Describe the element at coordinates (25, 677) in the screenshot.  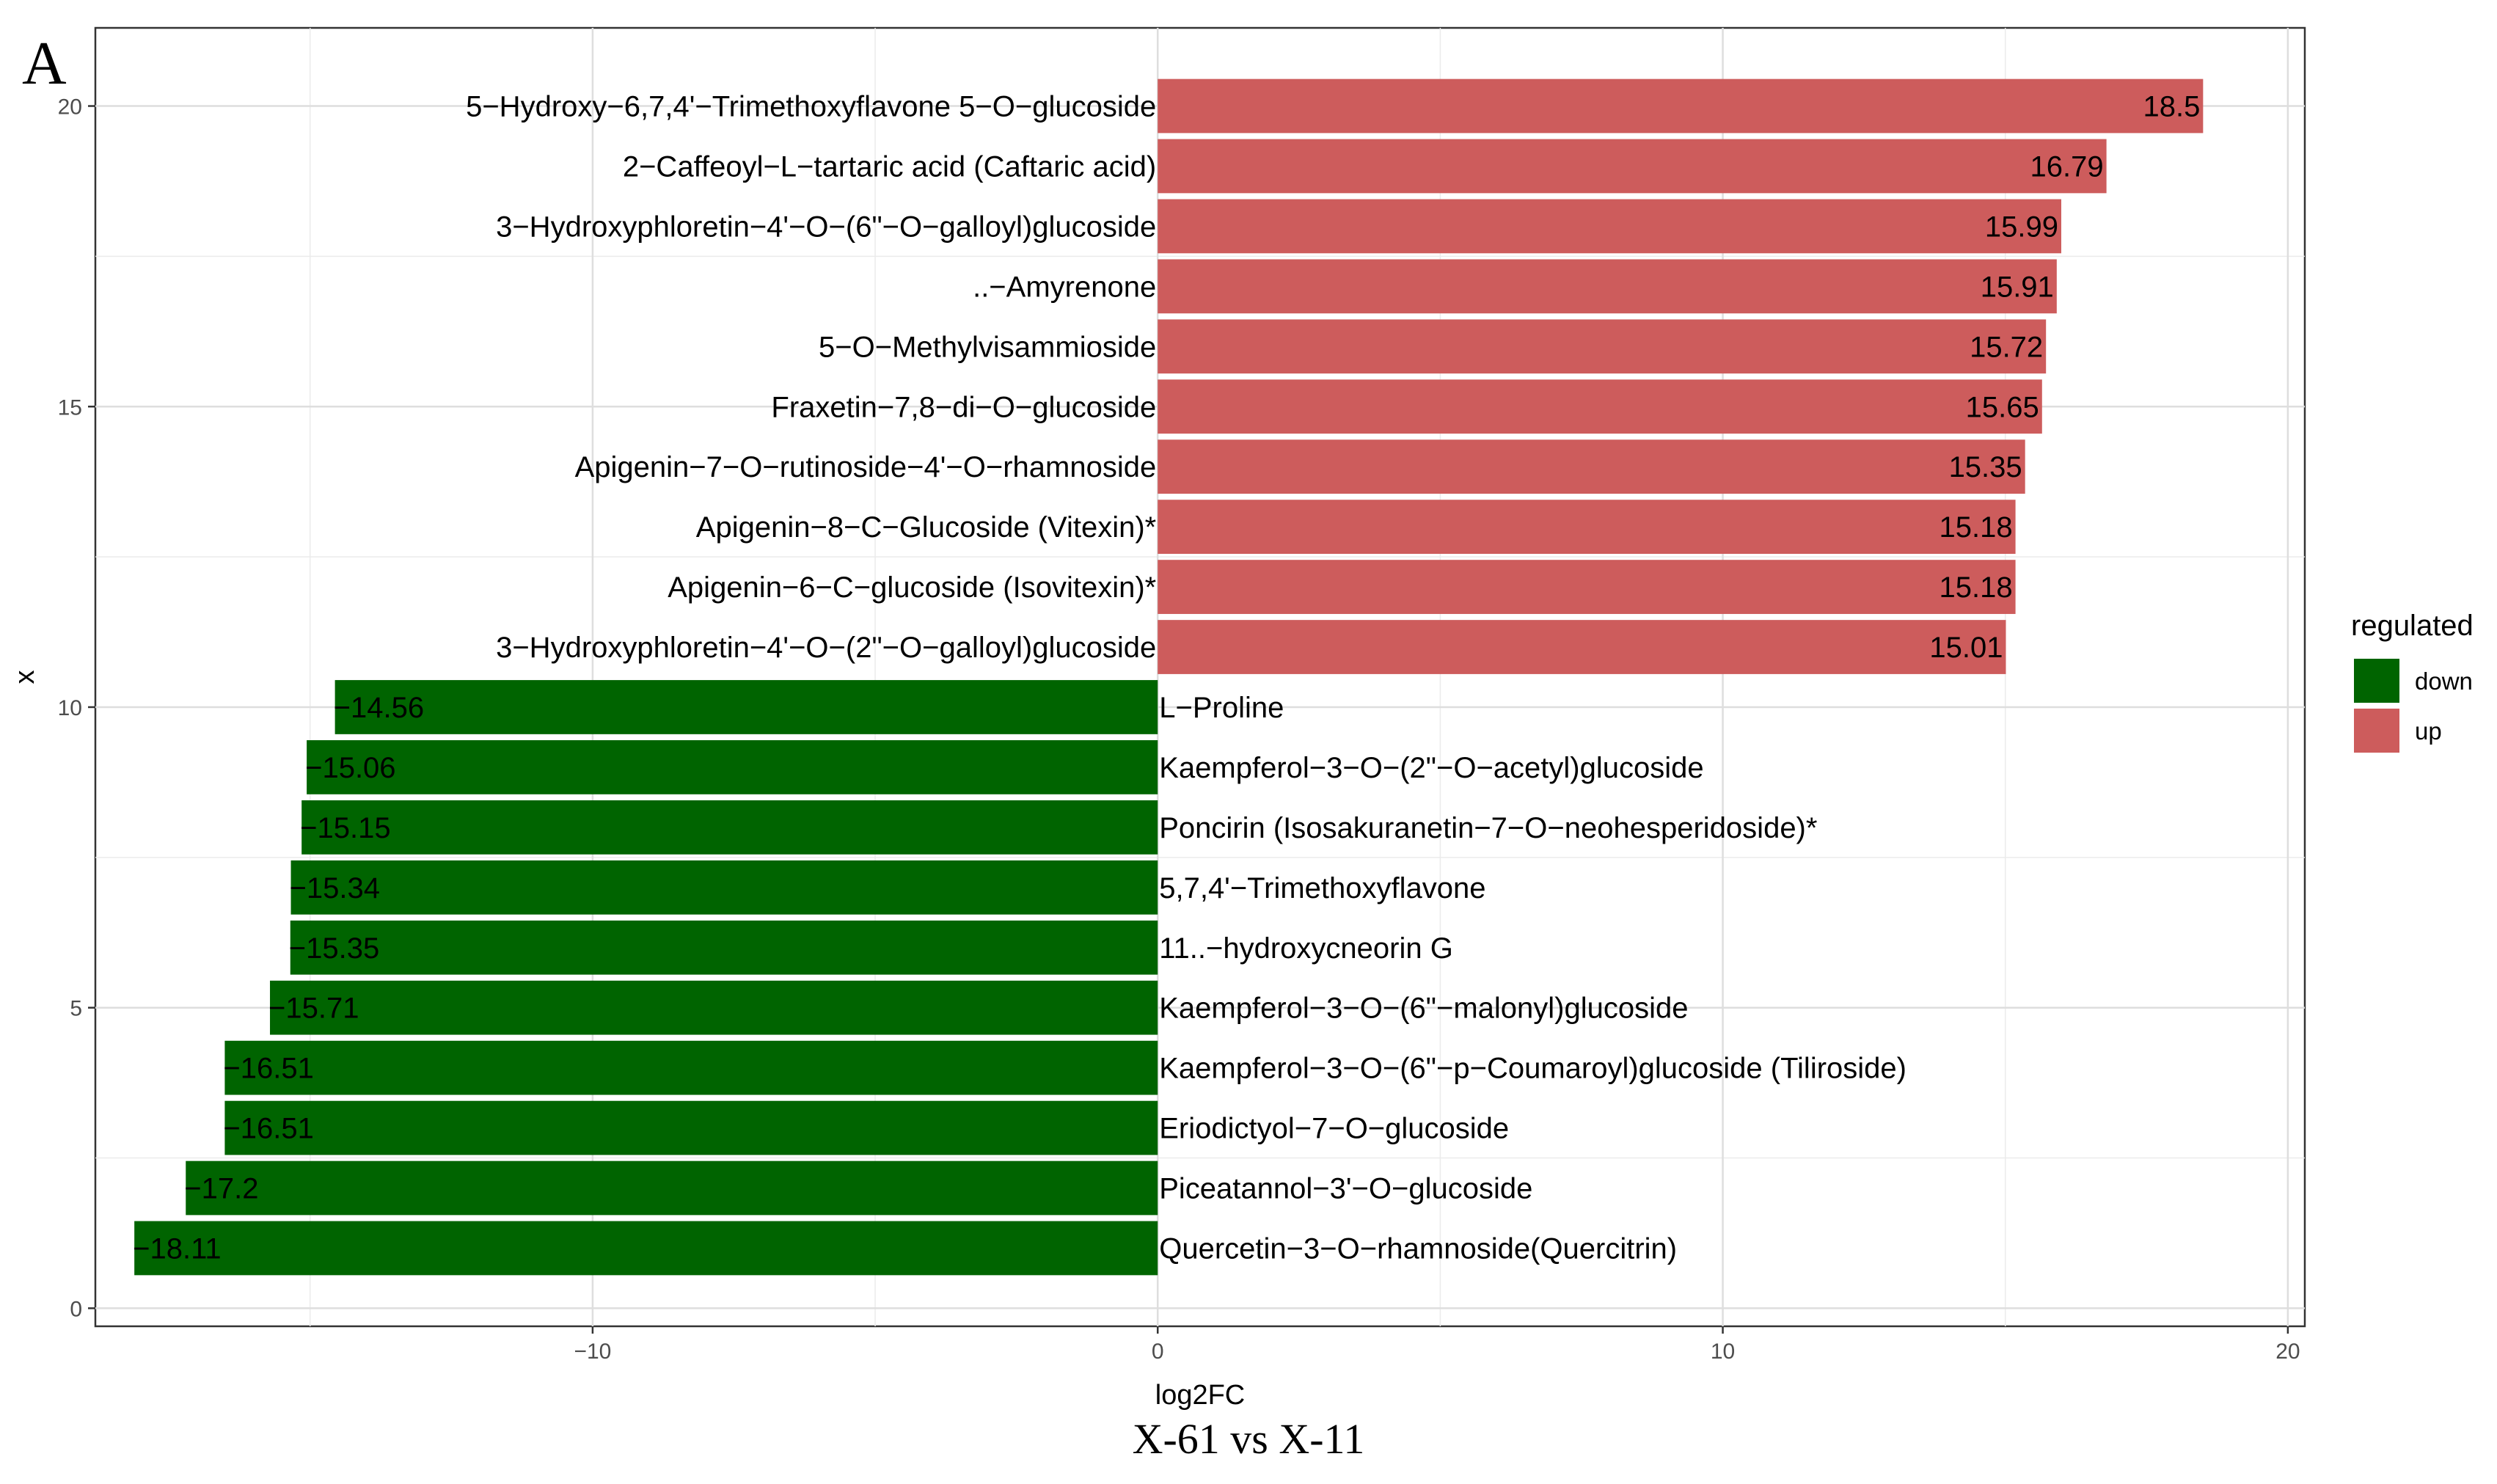
I see `y-axis-title: x` at that location.